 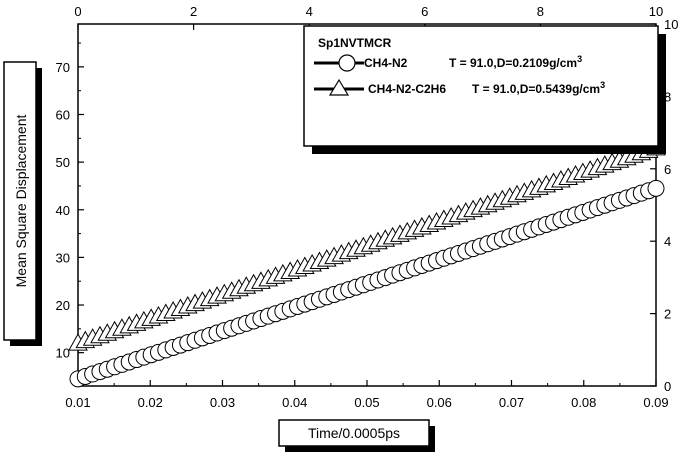 I want to click on y-title-box, so click(x=20, y=201).